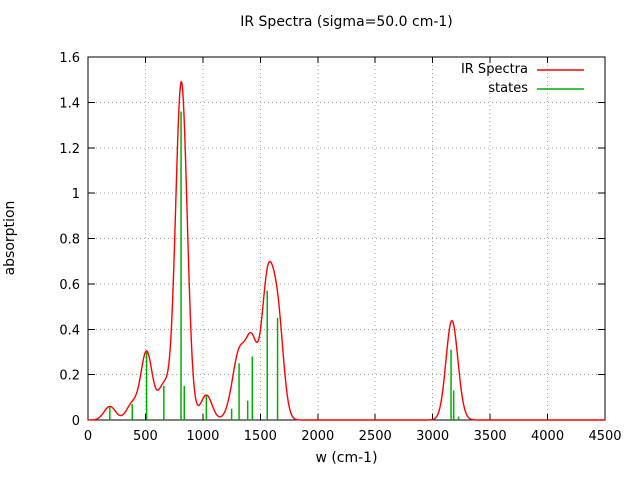  What do you see at coordinates (69, 149) in the screenshot?
I see `y-tick-label: 1.2` at bounding box center [69, 149].